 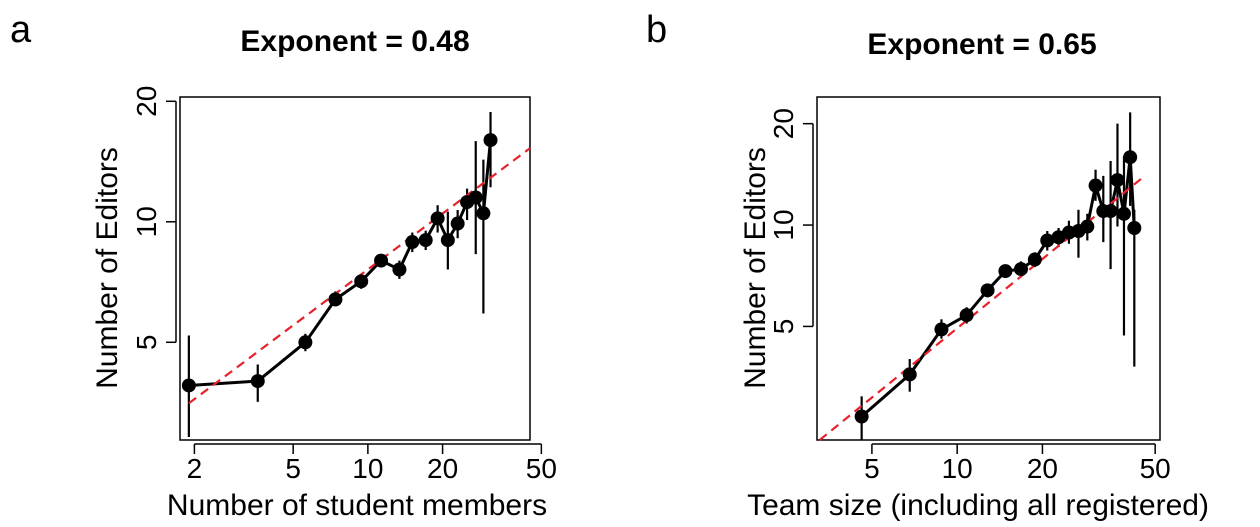 What do you see at coordinates (354, 41) in the screenshot?
I see `panel-a-title: Exponent = 0.48` at bounding box center [354, 41].